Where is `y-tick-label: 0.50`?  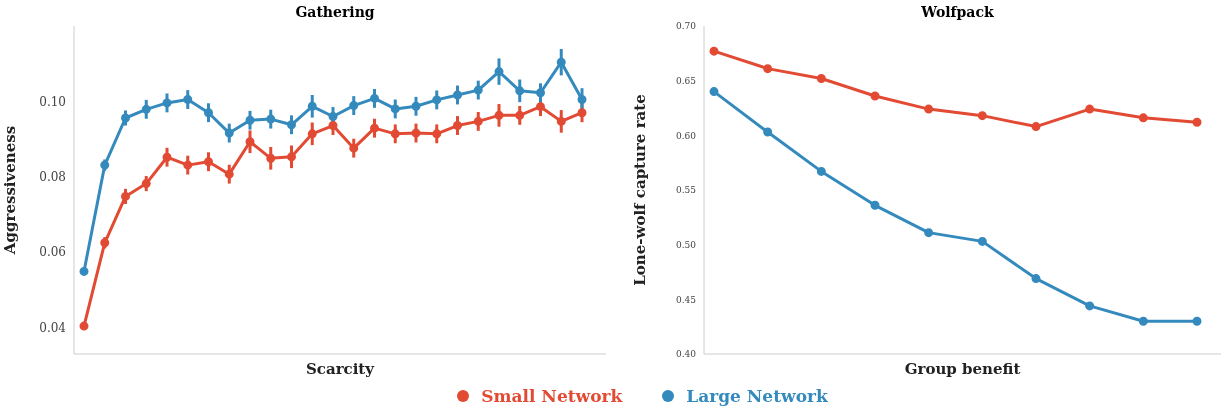 y-tick-label: 0.50 is located at coordinates (686, 244).